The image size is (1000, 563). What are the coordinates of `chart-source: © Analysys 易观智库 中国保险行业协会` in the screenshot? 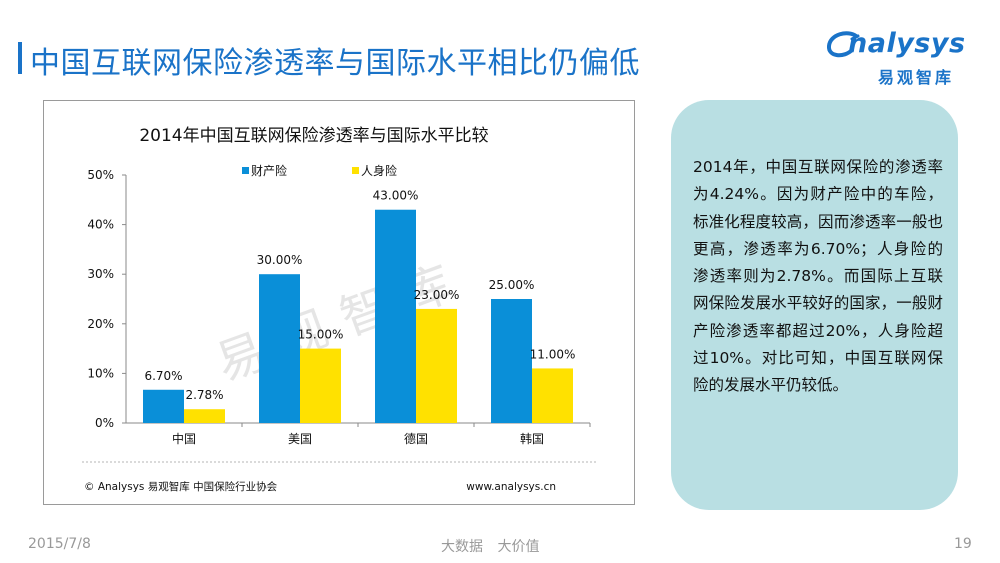 It's located at (181, 486).